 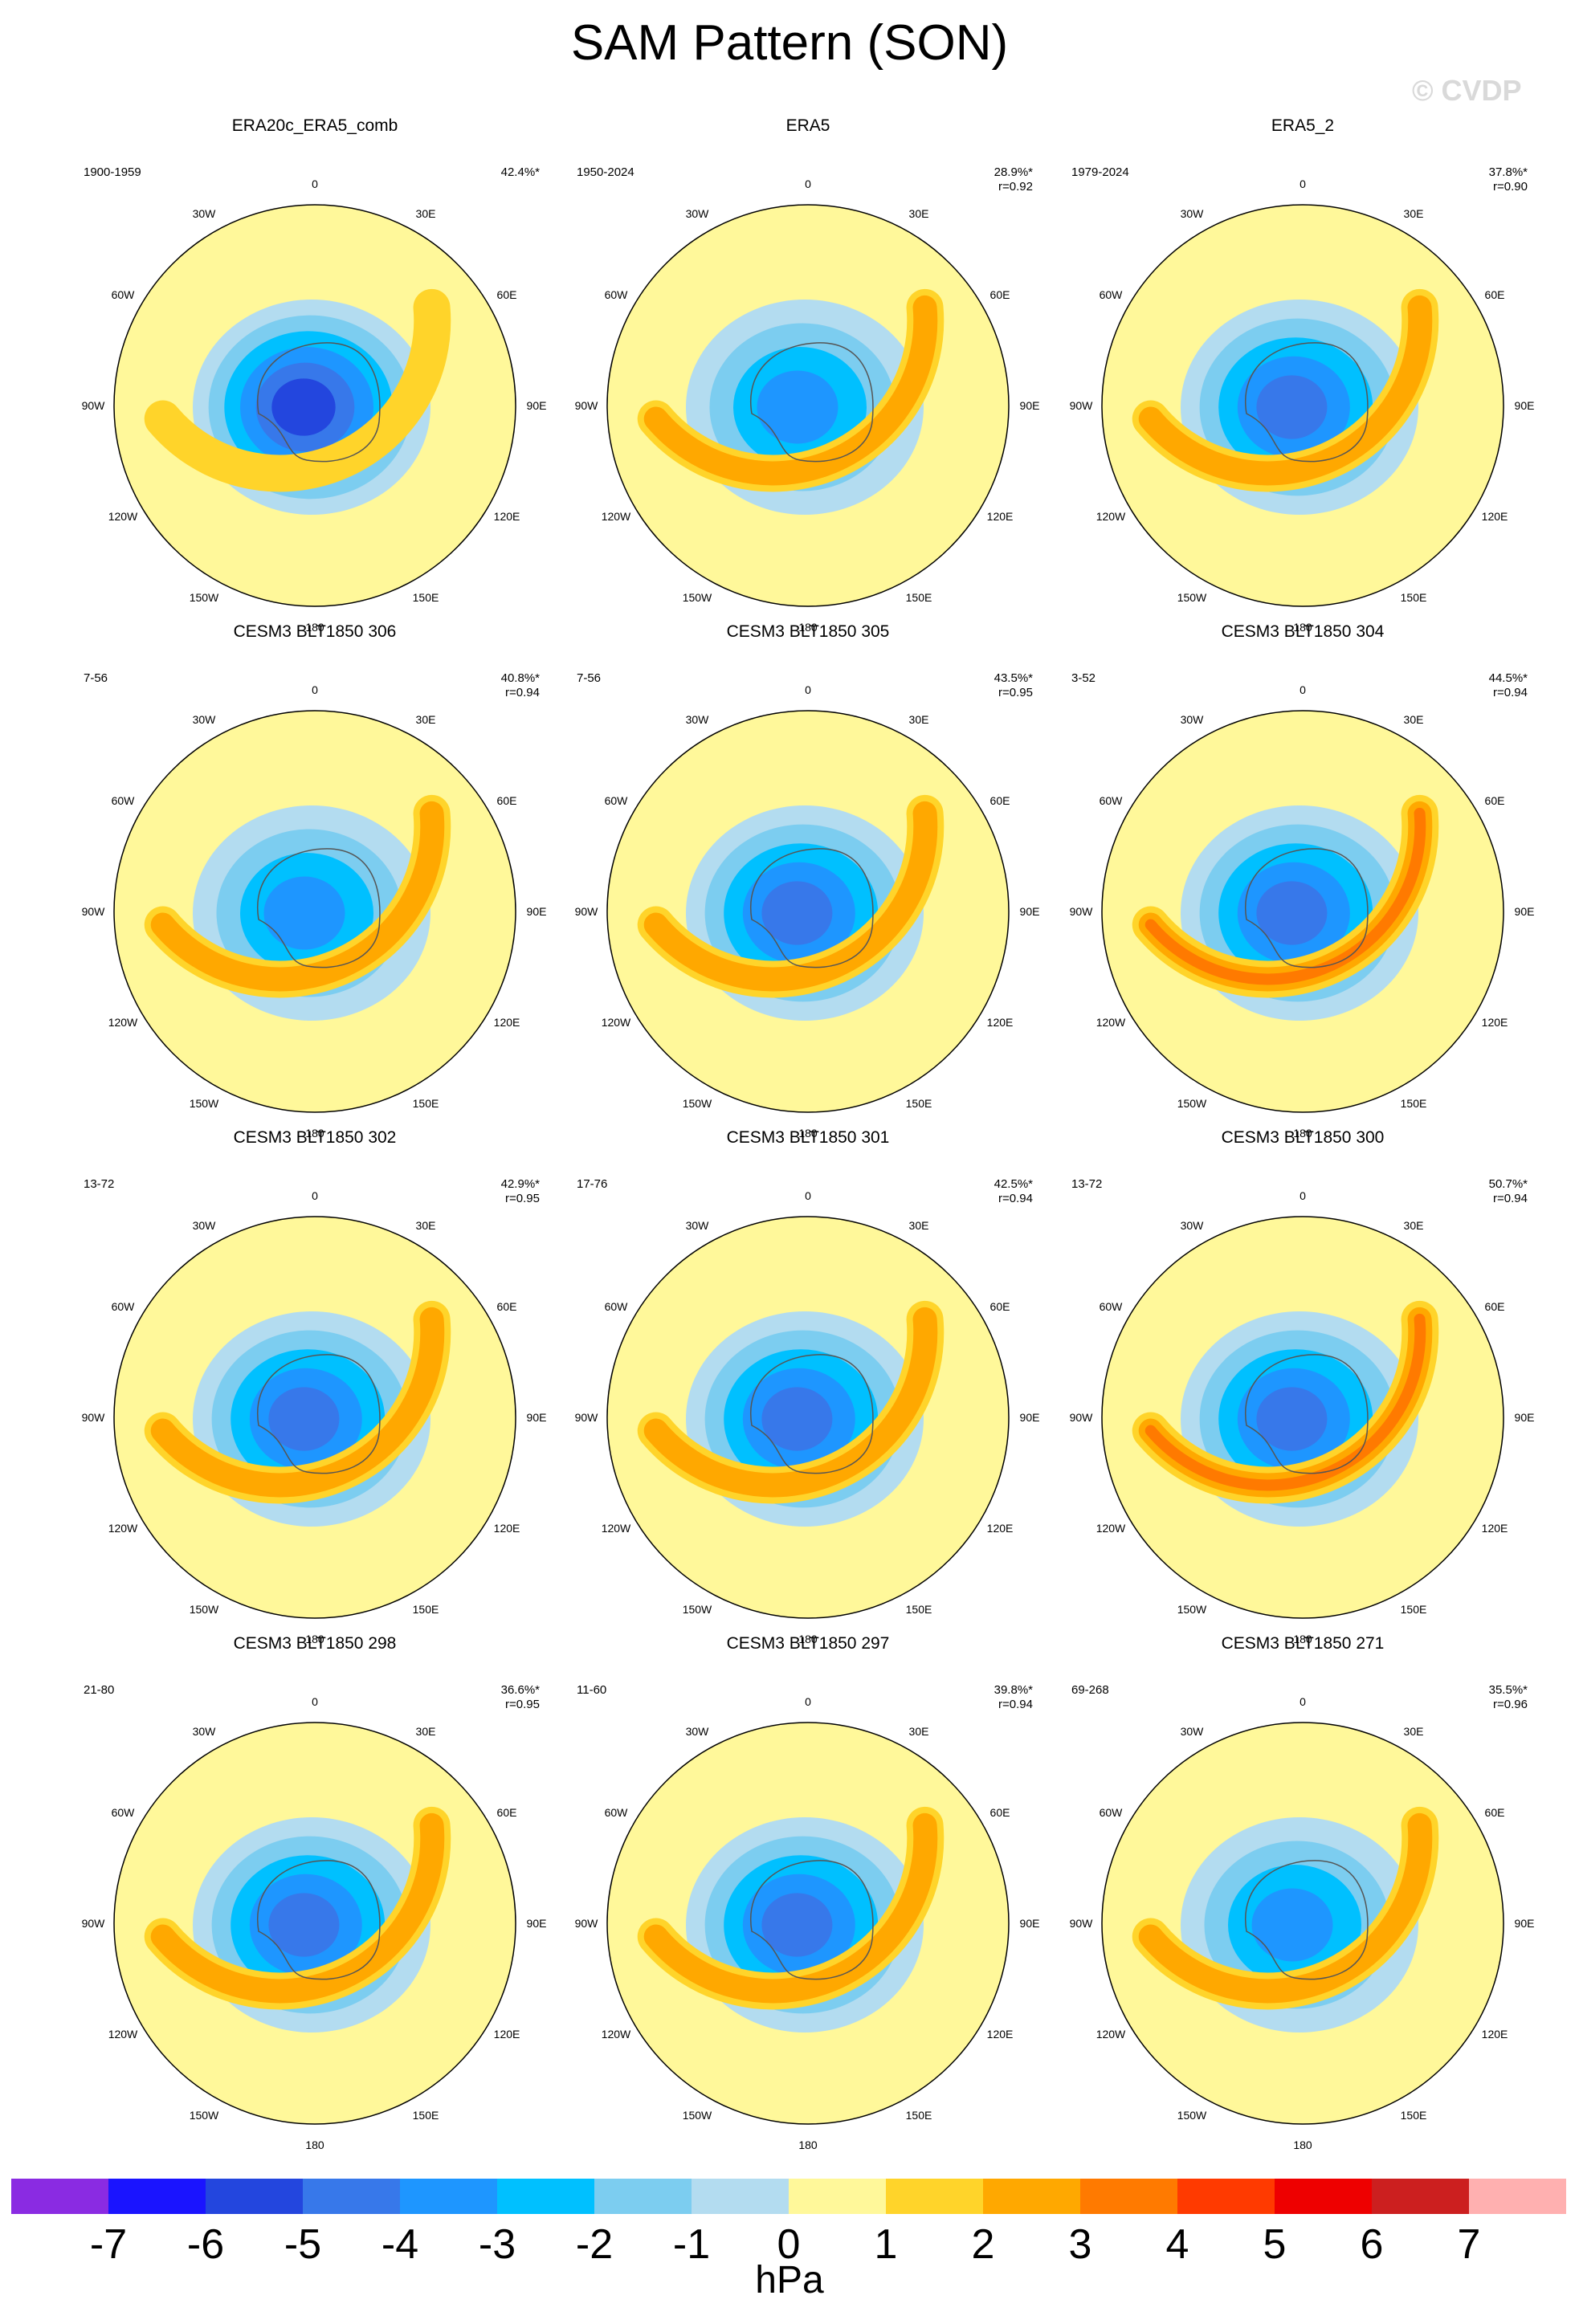 What do you see at coordinates (1508, 1184) in the screenshot?
I see `variance-label: 50.7%*` at bounding box center [1508, 1184].